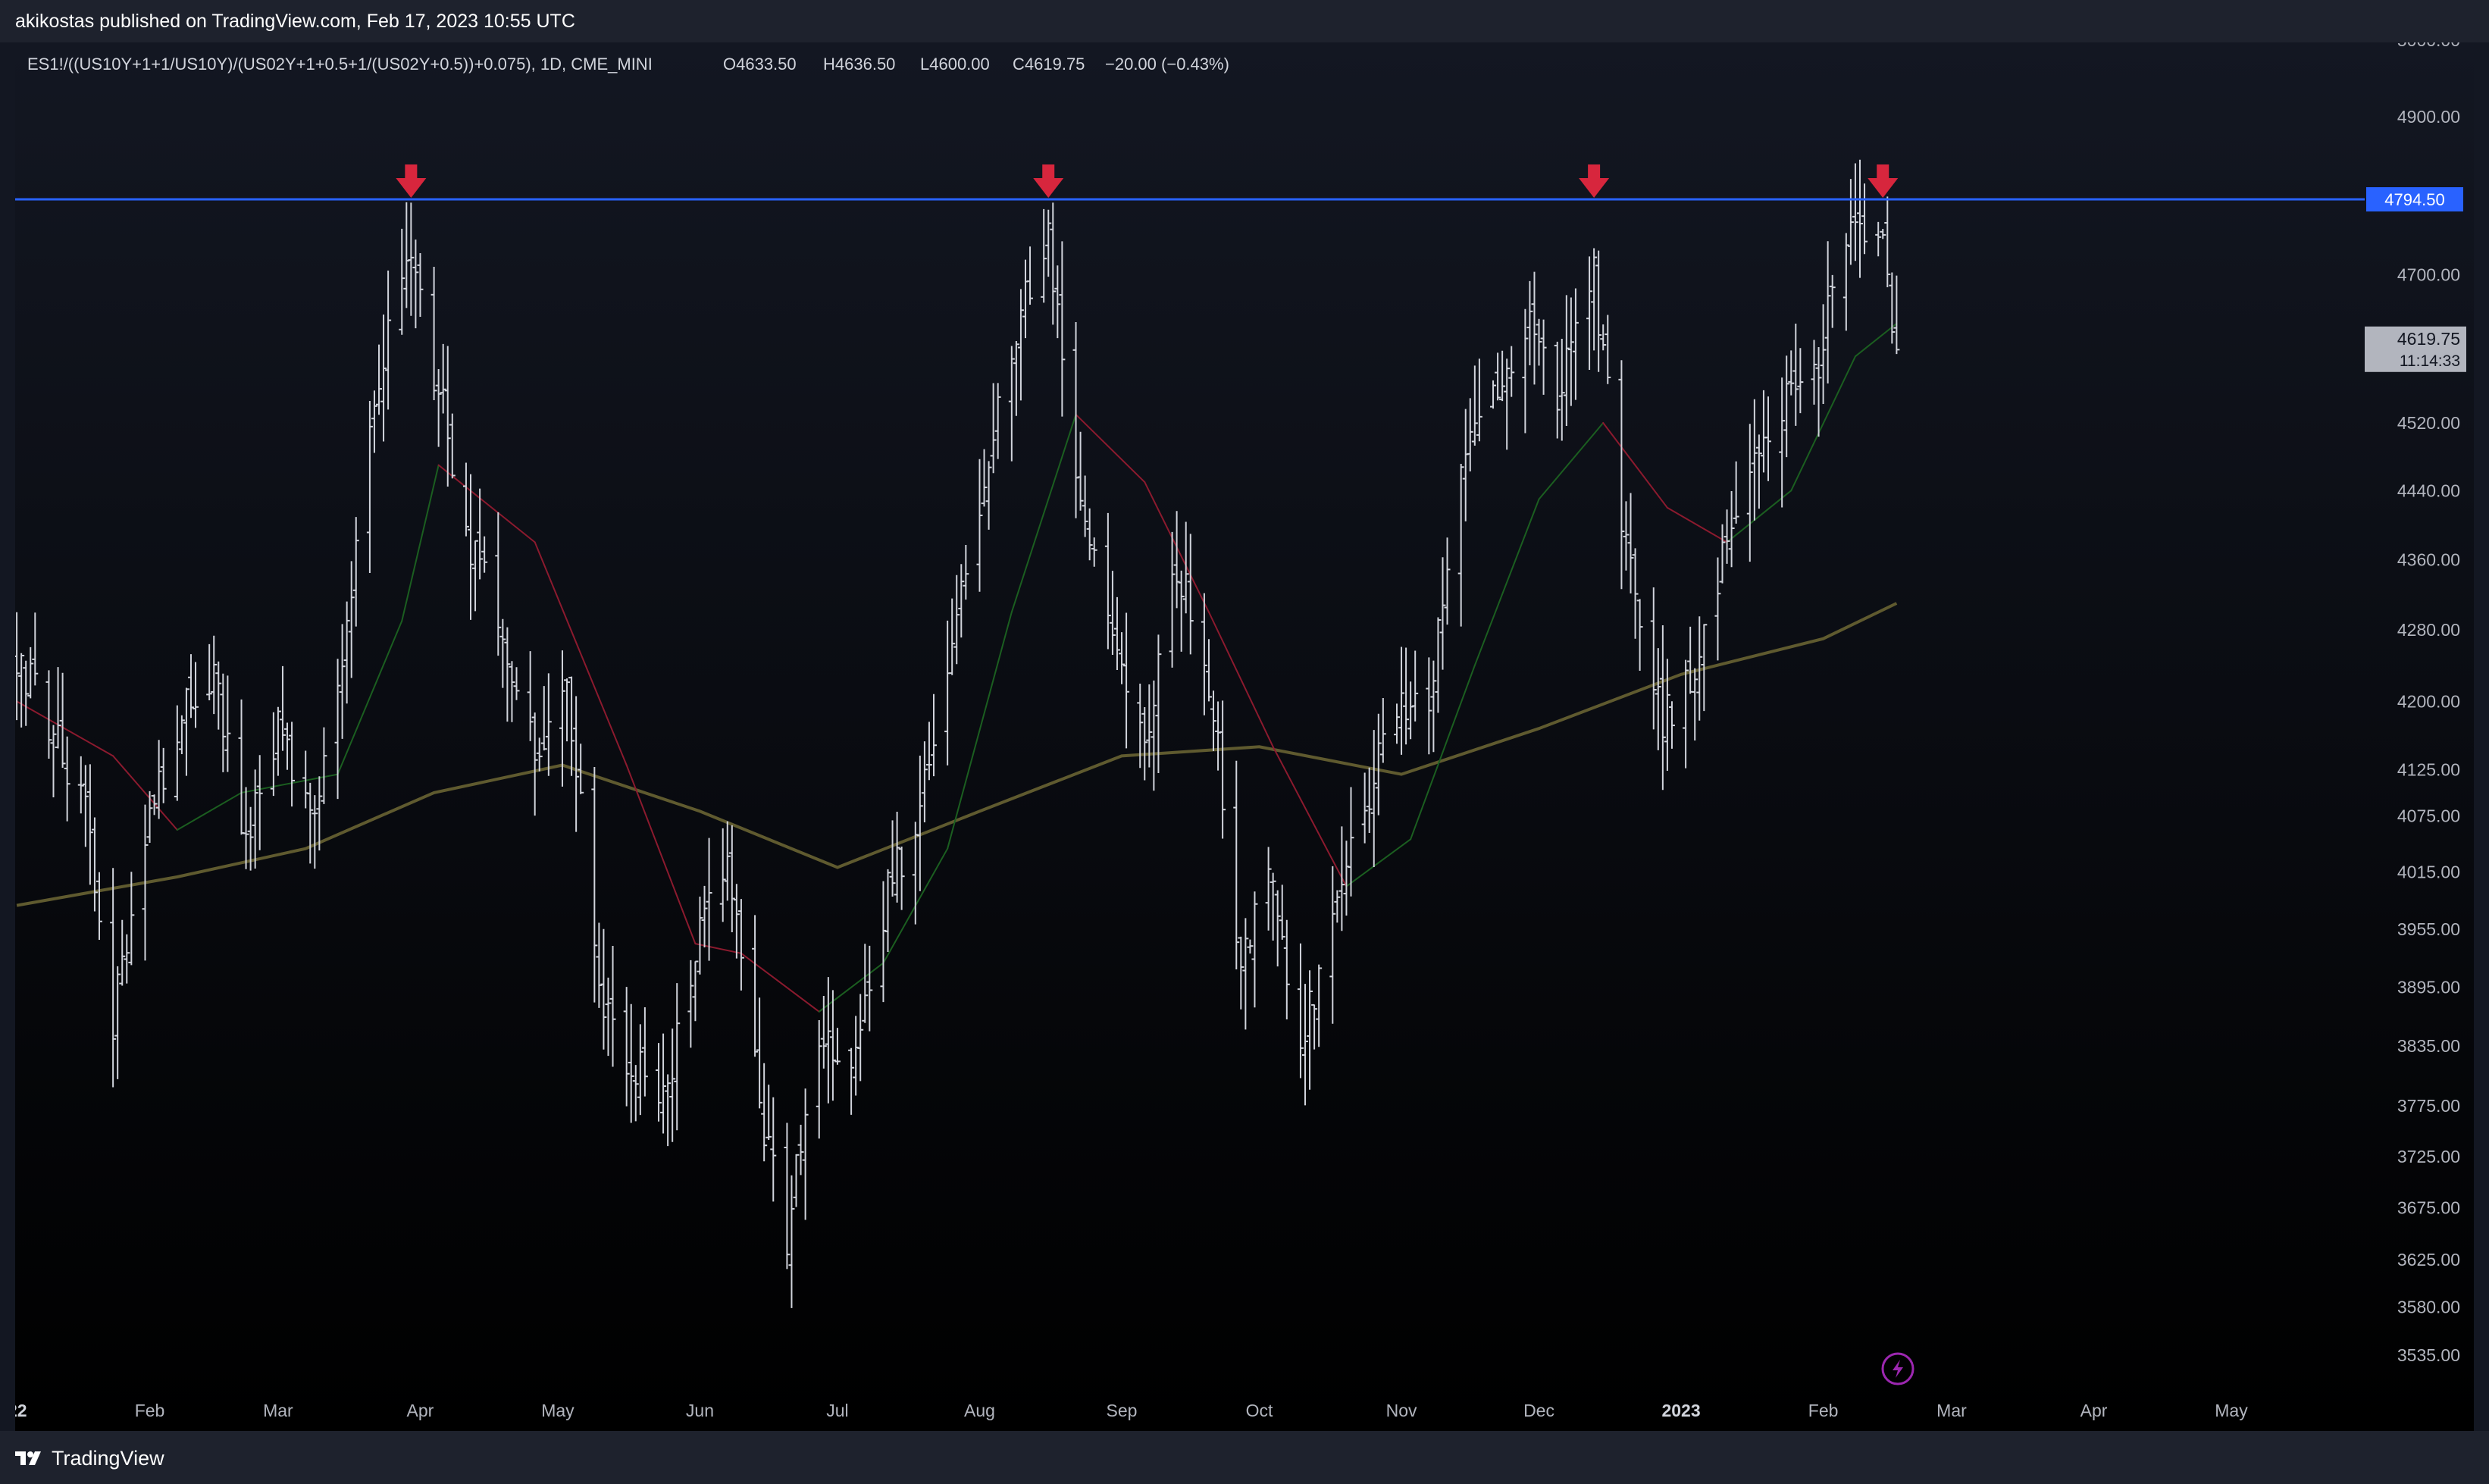  Describe the element at coordinates (859, 64) in the screenshot. I see `legend-high: H4636.50` at that location.